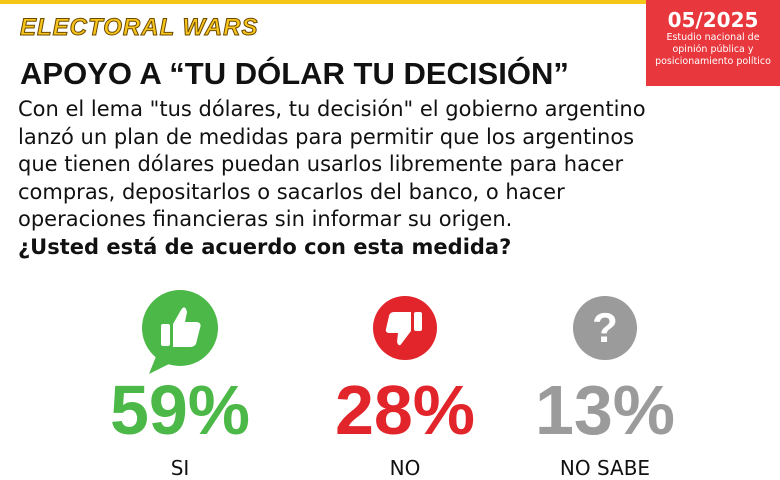 This screenshot has width=780, height=480. I want to click on result-label: SI, so click(180, 468).